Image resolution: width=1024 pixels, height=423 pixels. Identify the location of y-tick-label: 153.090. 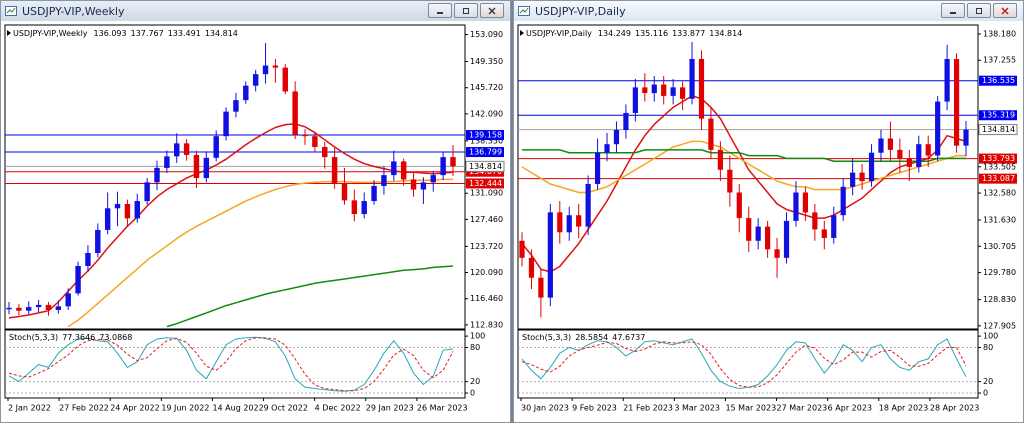
(486, 34).